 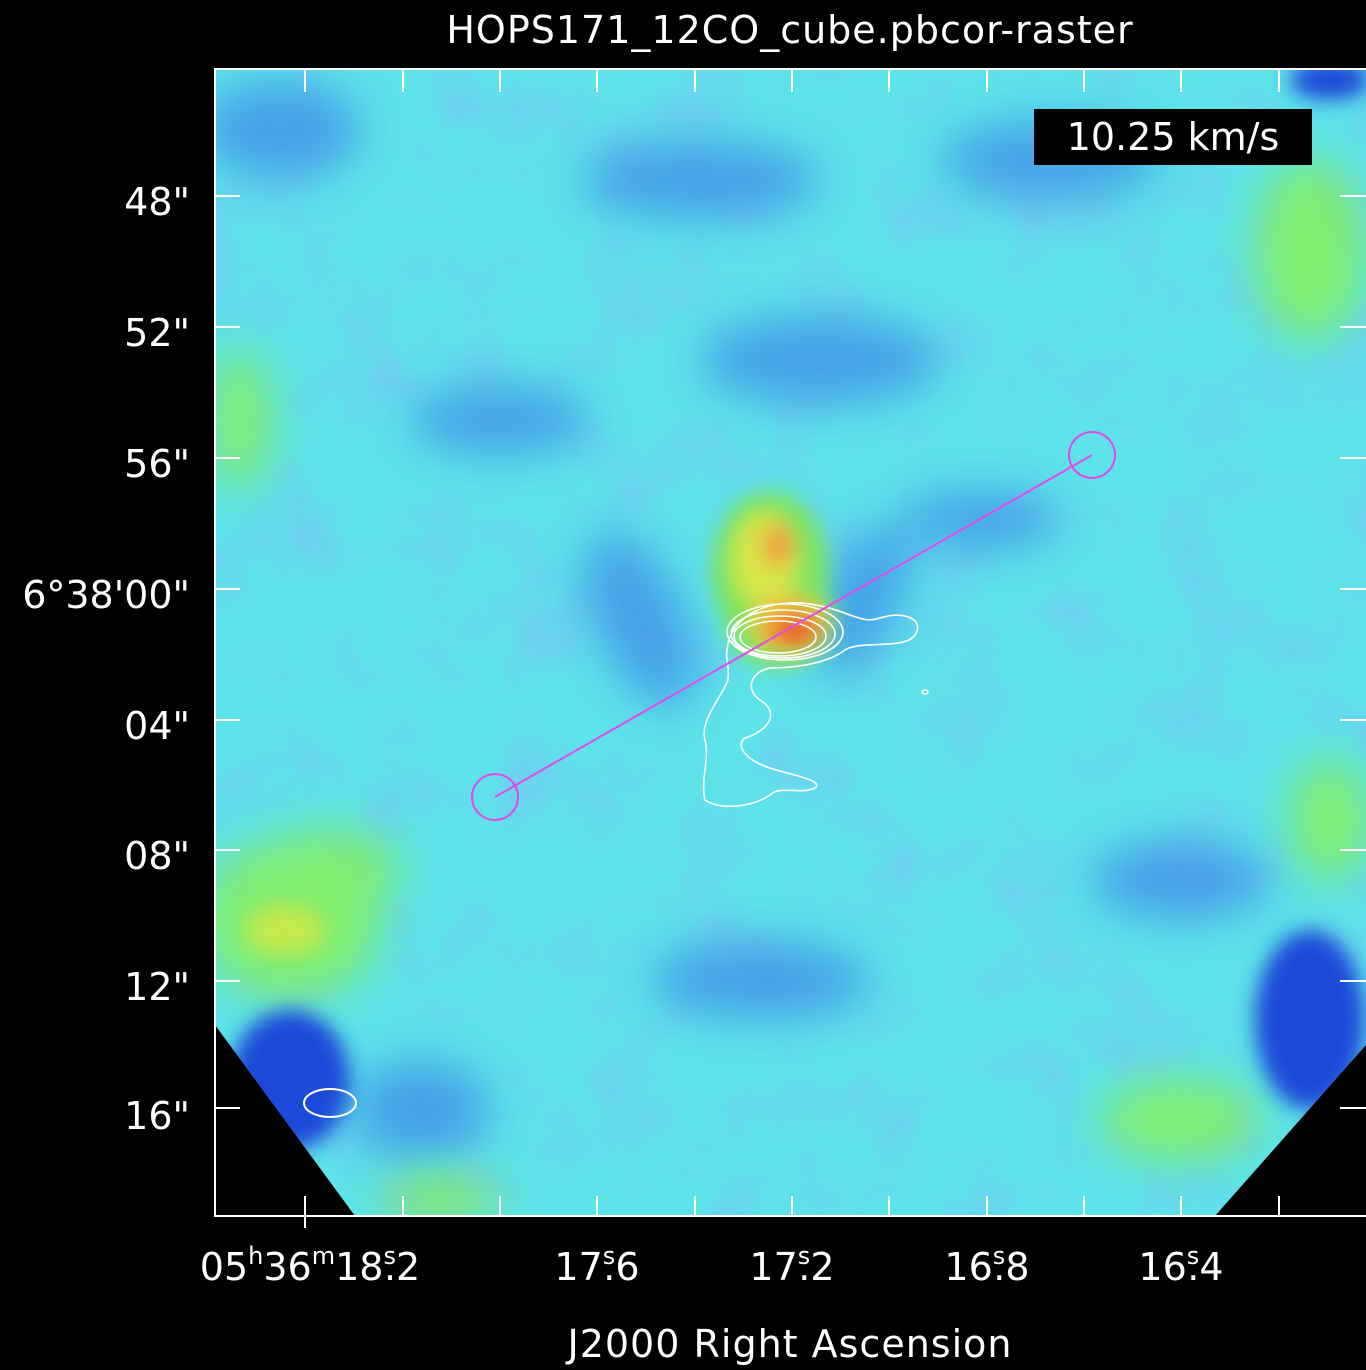 What do you see at coordinates (1173, 137) in the screenshot?
I see `velocity-label: 10.25 km/s` at bounding box center [1173, 137].